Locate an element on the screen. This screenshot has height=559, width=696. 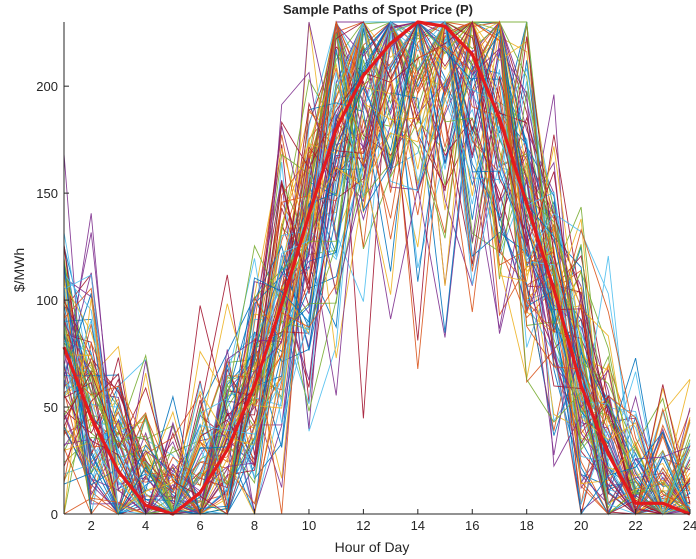
x-tick-label: 20 is located at coordinates (581, 525).